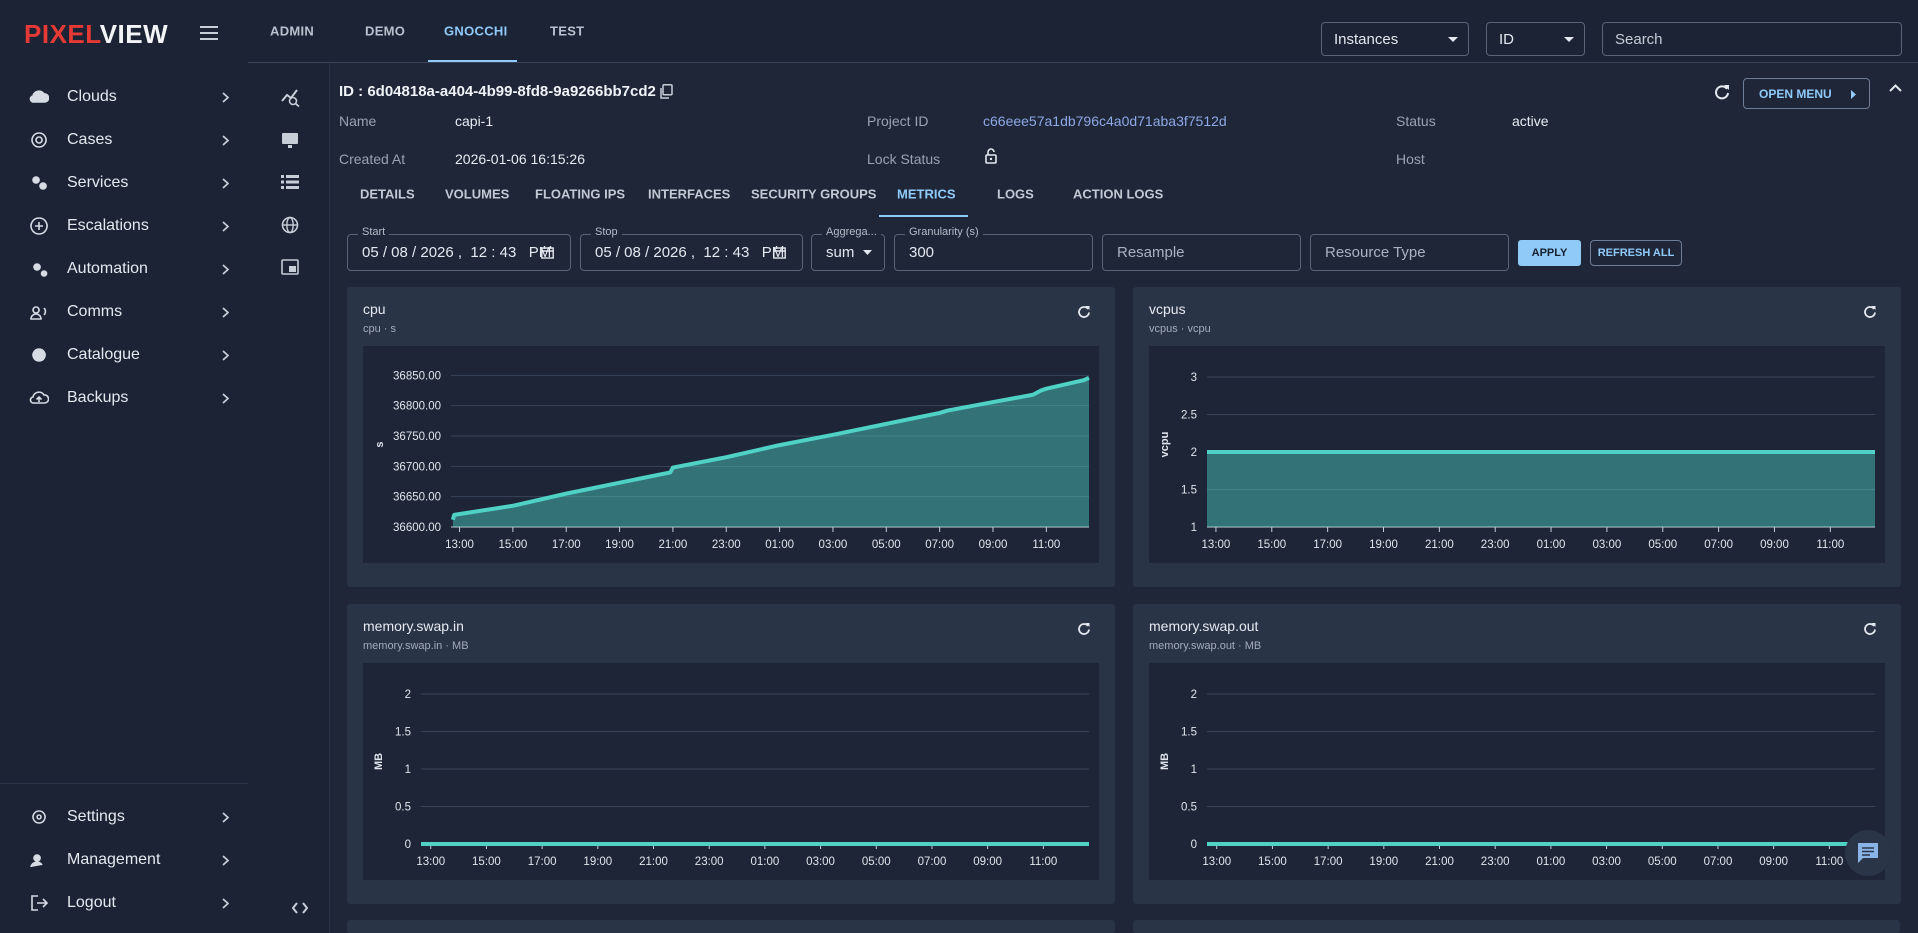 Image resolution: width=1918 pixels, height=933 pixels. What do you see at coordinates (691, 248) in the screenshot?
I see `stop-input: Stop 05 / 08 / 2026 , 12 : 43 PM` at bounding box center [691, 248].